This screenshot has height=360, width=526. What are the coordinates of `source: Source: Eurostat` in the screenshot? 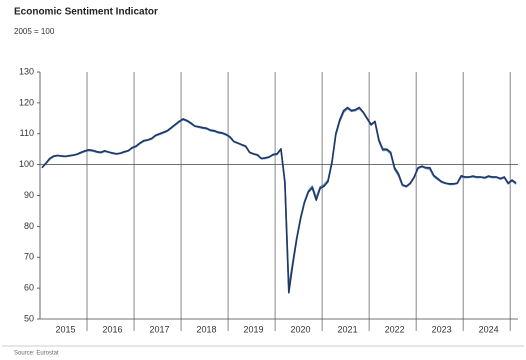 It's located at (36, 354).